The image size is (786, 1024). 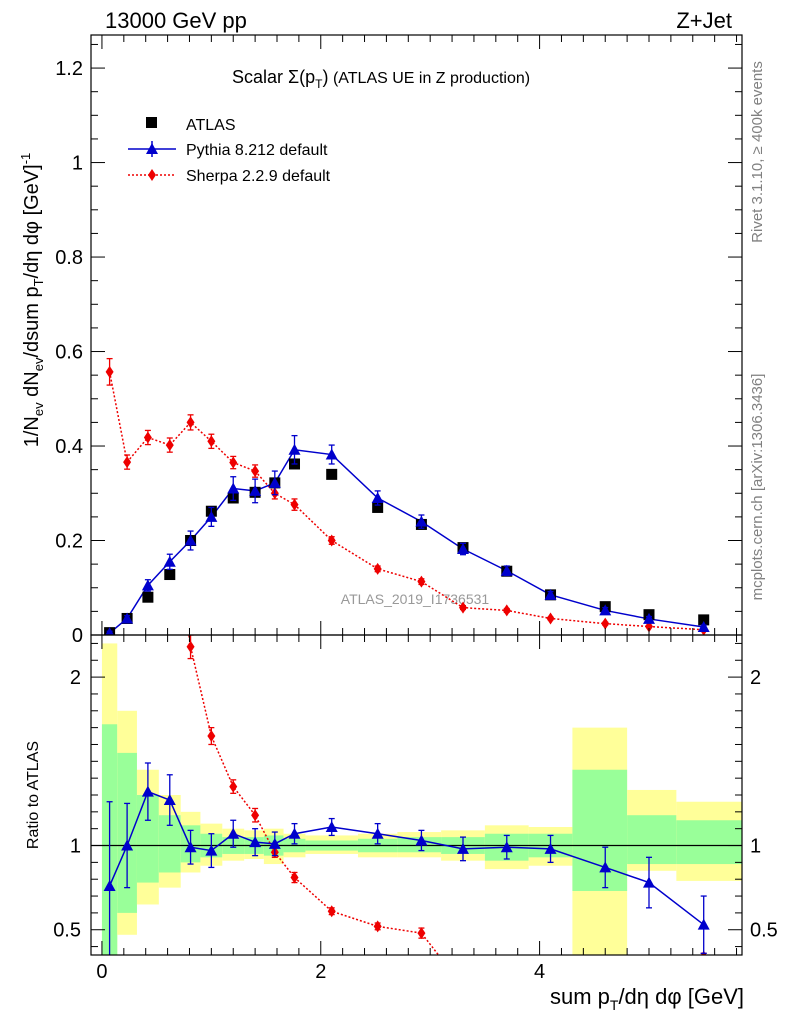 I want to click on legend-pythia-marker, so click(x=152, y=148).